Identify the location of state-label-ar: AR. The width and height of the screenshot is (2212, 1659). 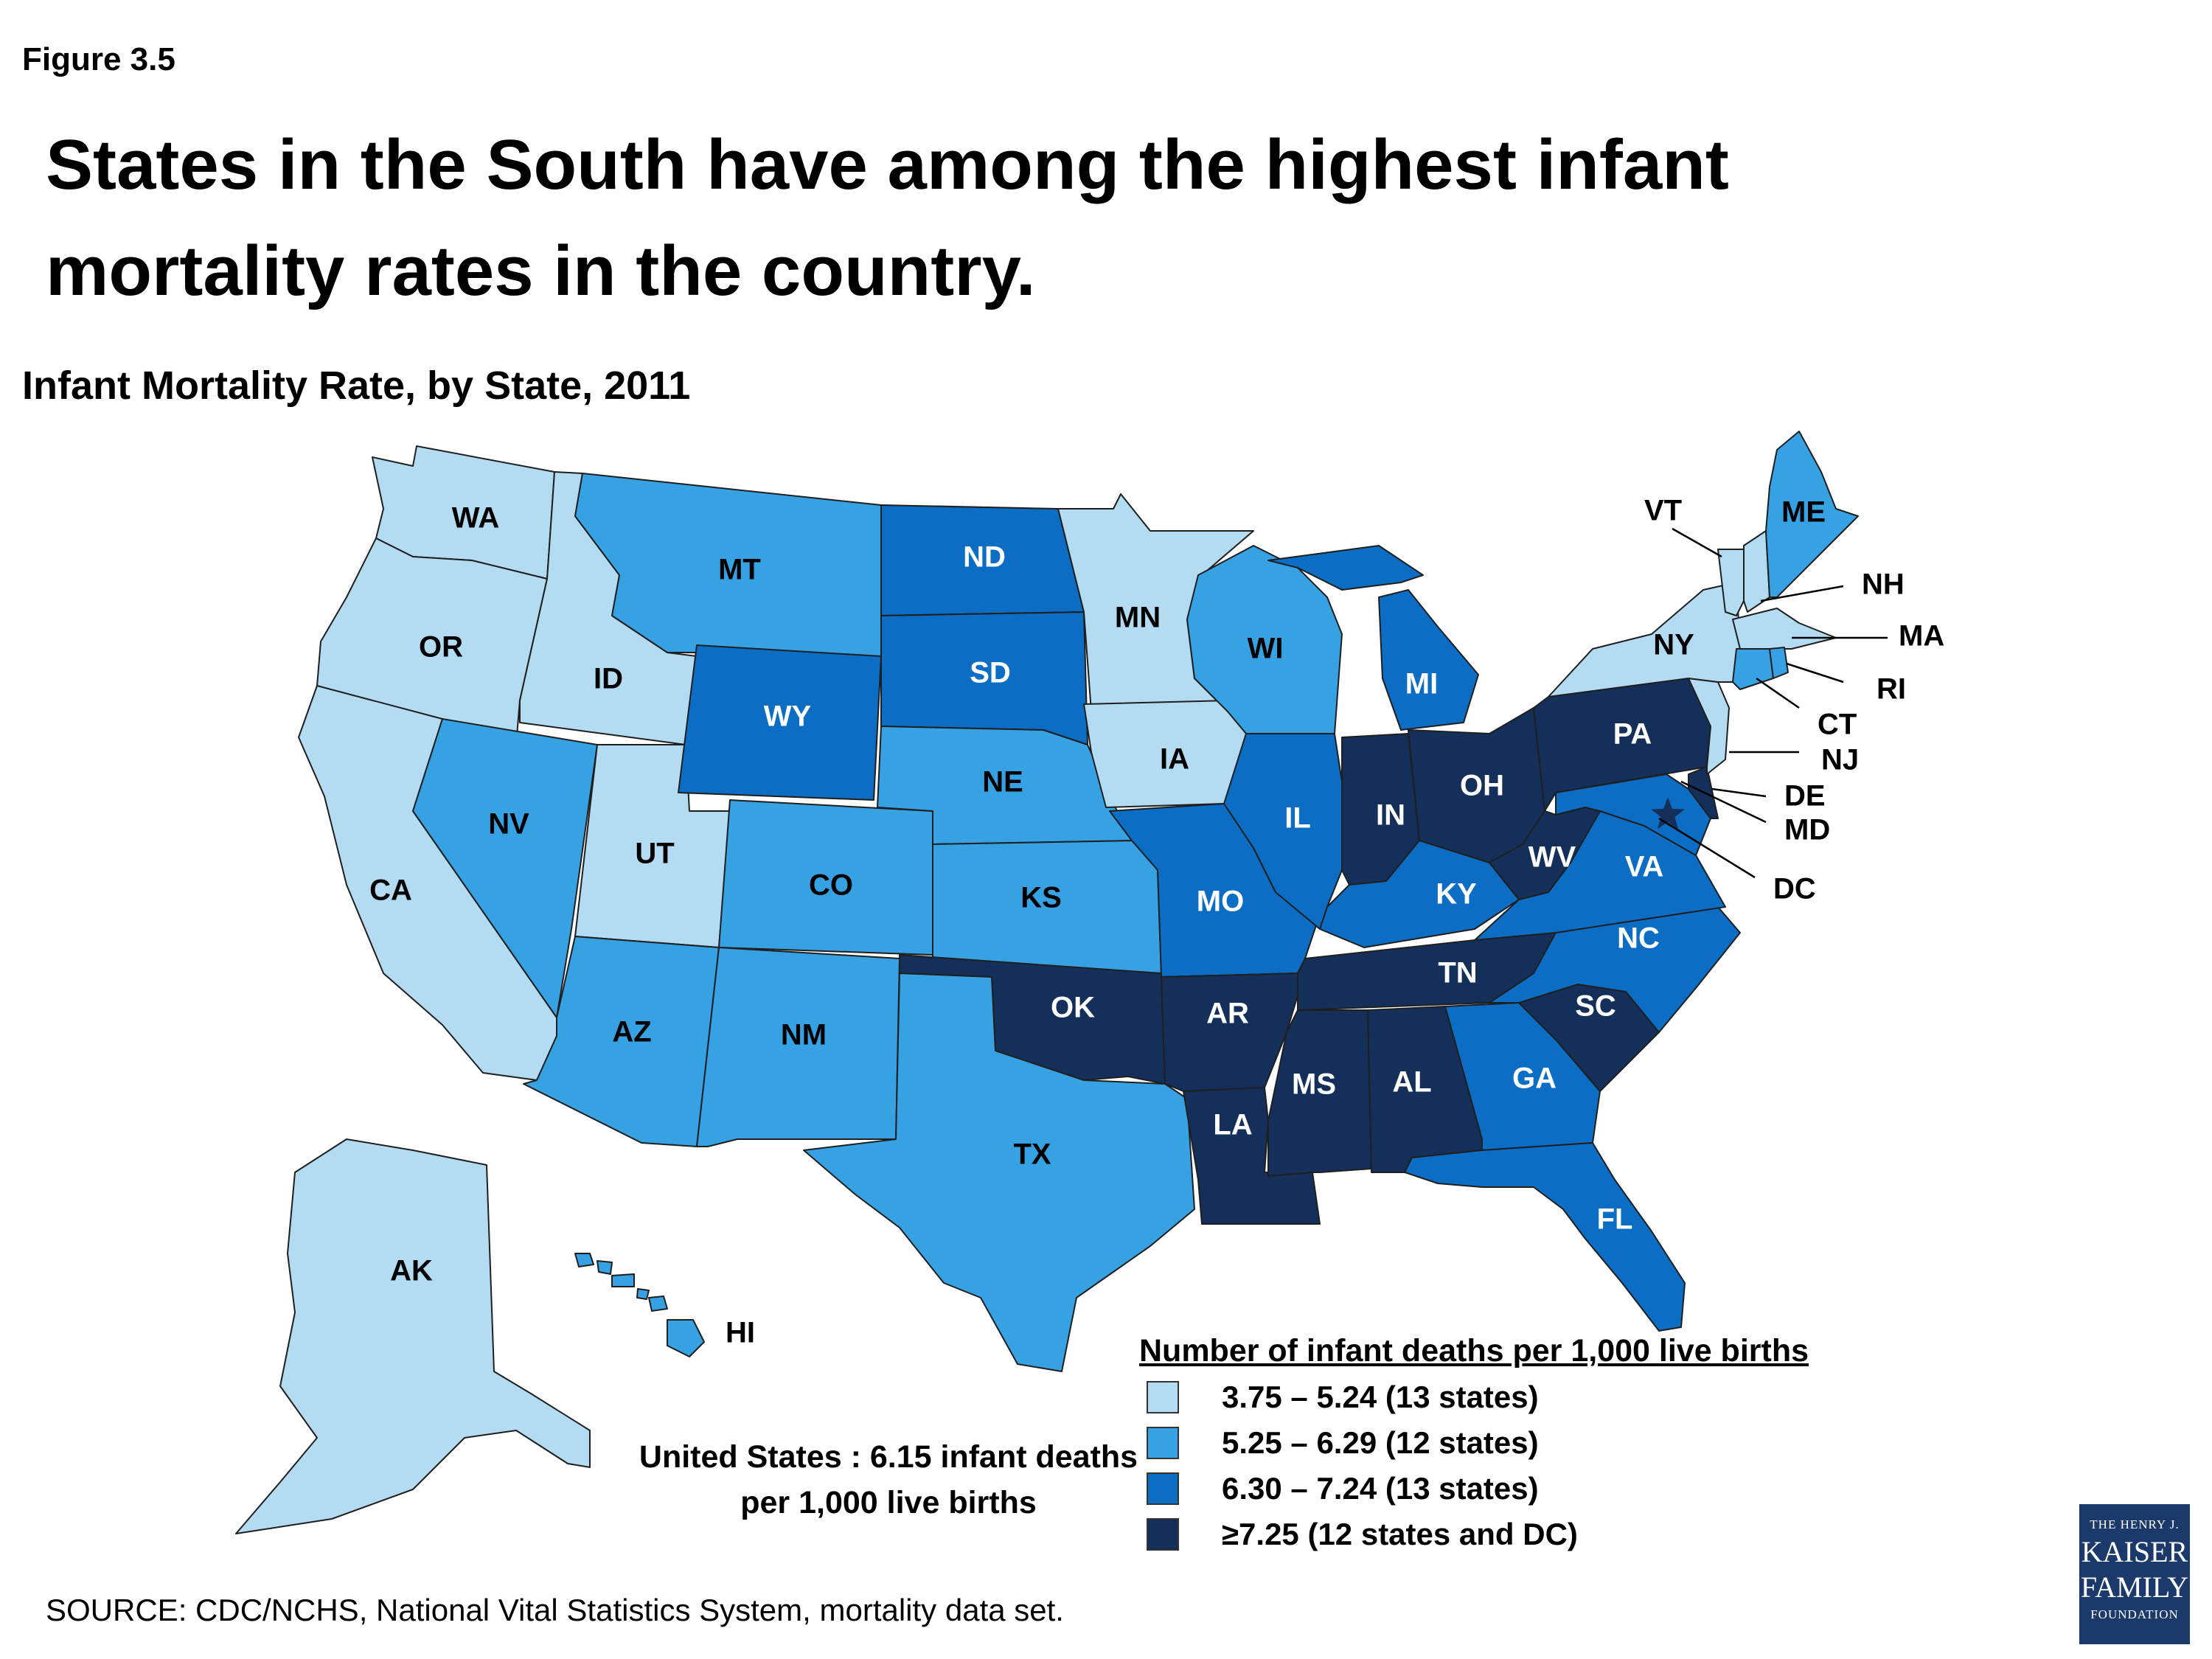
(1227, 1014).